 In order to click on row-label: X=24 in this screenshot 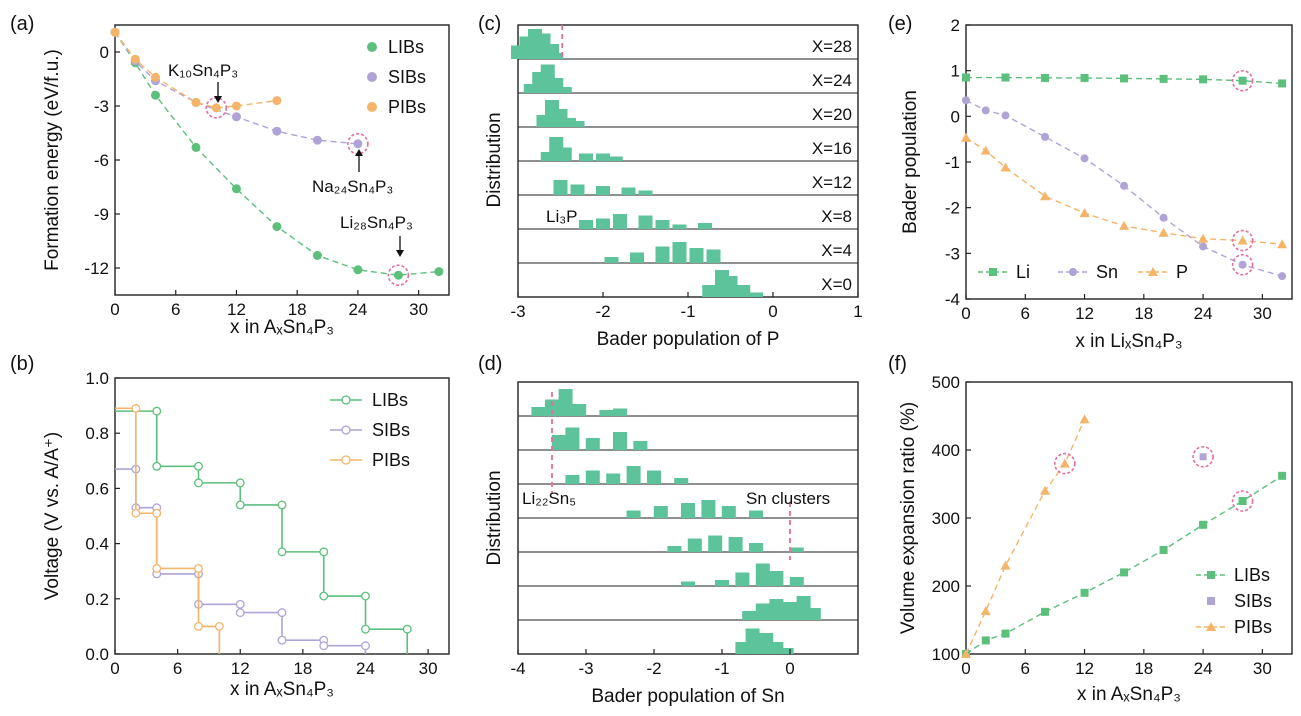, I will do `click(832, 80)`.